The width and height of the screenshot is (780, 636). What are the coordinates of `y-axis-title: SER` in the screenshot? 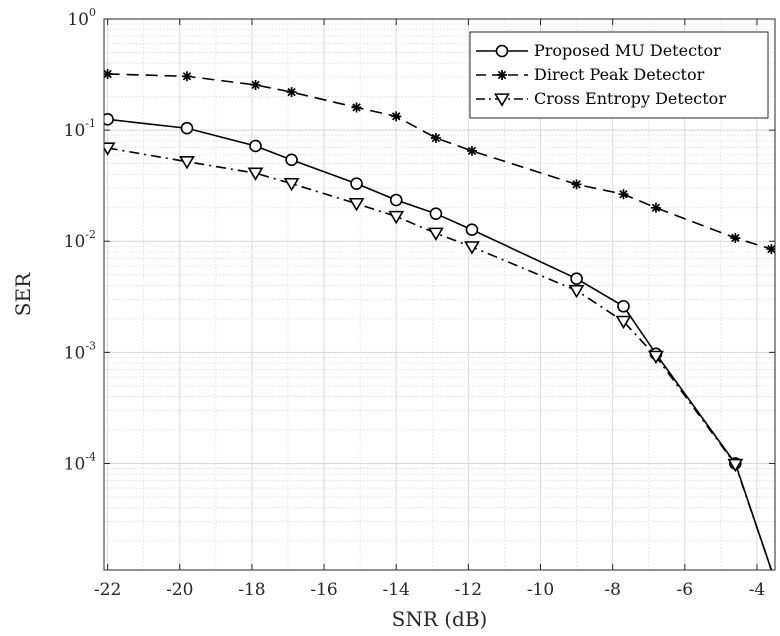 It's located at (23, 294).